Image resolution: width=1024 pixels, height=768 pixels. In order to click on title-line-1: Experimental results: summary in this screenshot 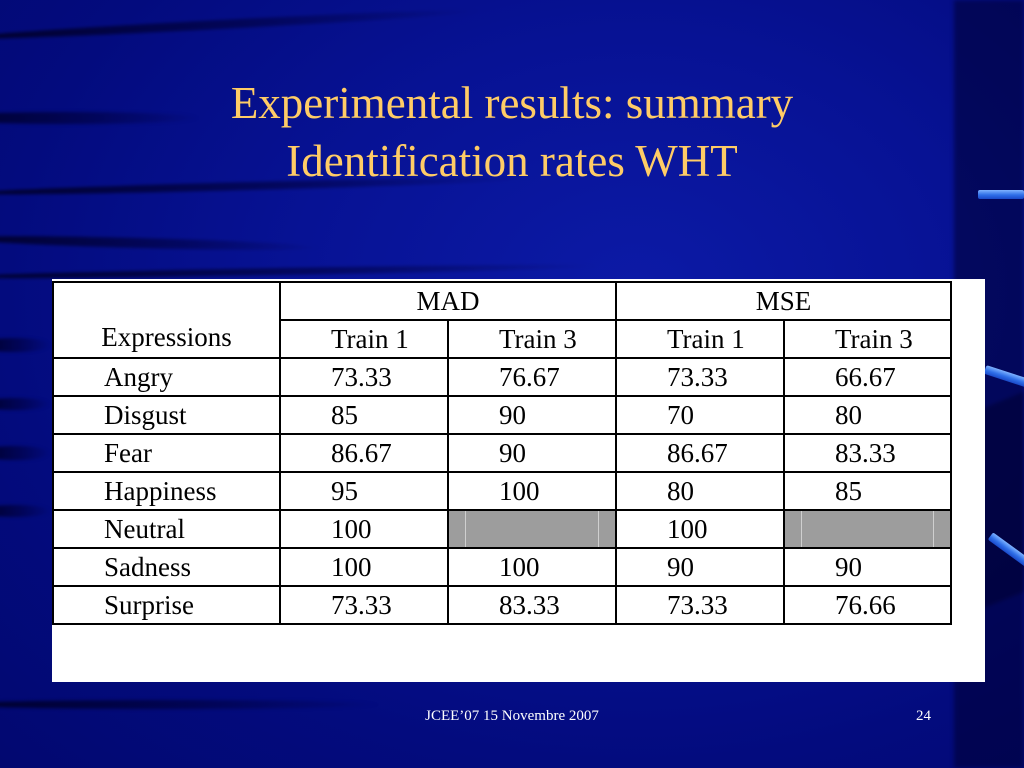, I will do `click(512, 103)`.